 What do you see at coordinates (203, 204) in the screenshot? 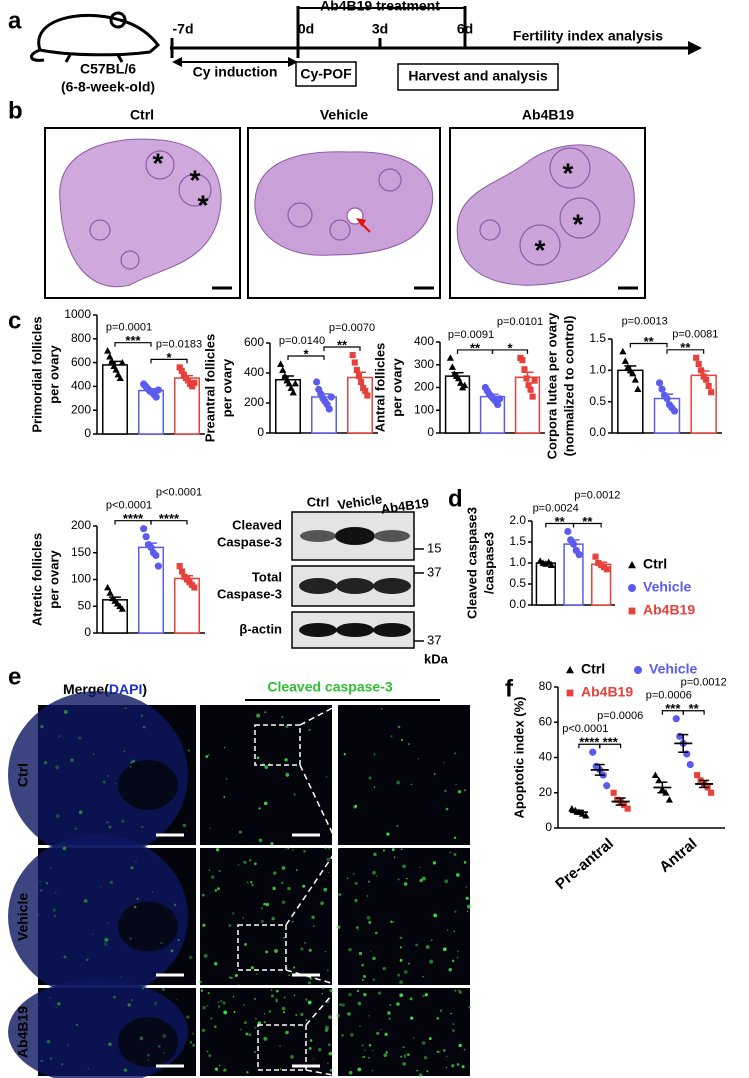
I see `asterisk: *` at bounding box center [203, 204].